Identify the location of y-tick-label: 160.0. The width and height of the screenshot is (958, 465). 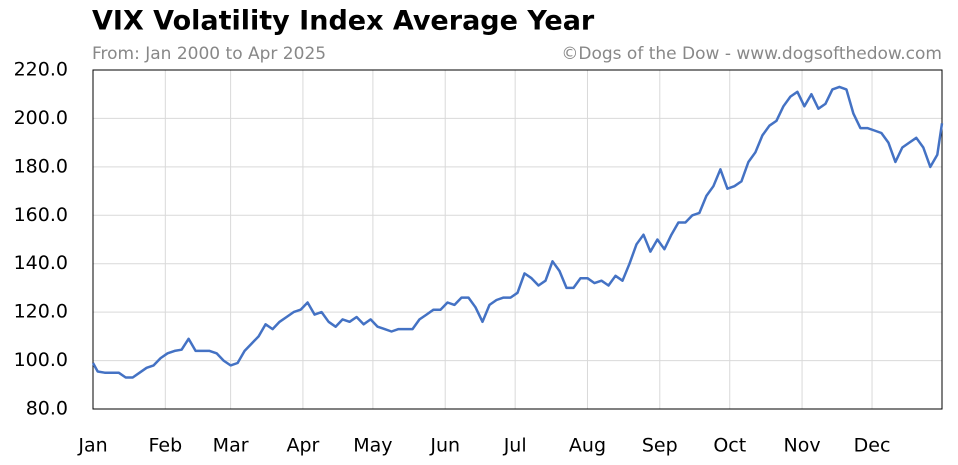
(41, 215).